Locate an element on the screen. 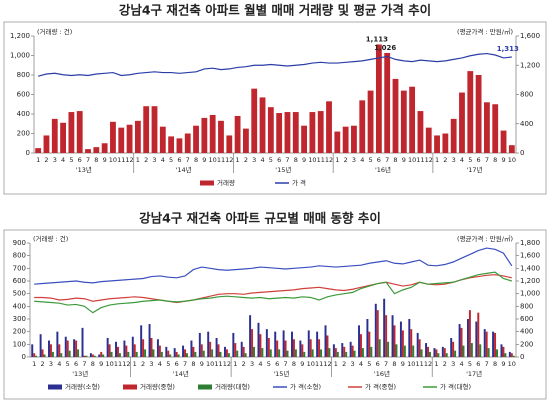 The width and height of the screenshot is (550, 401). data-label: 1,313 is located at coordinates (508, 49).